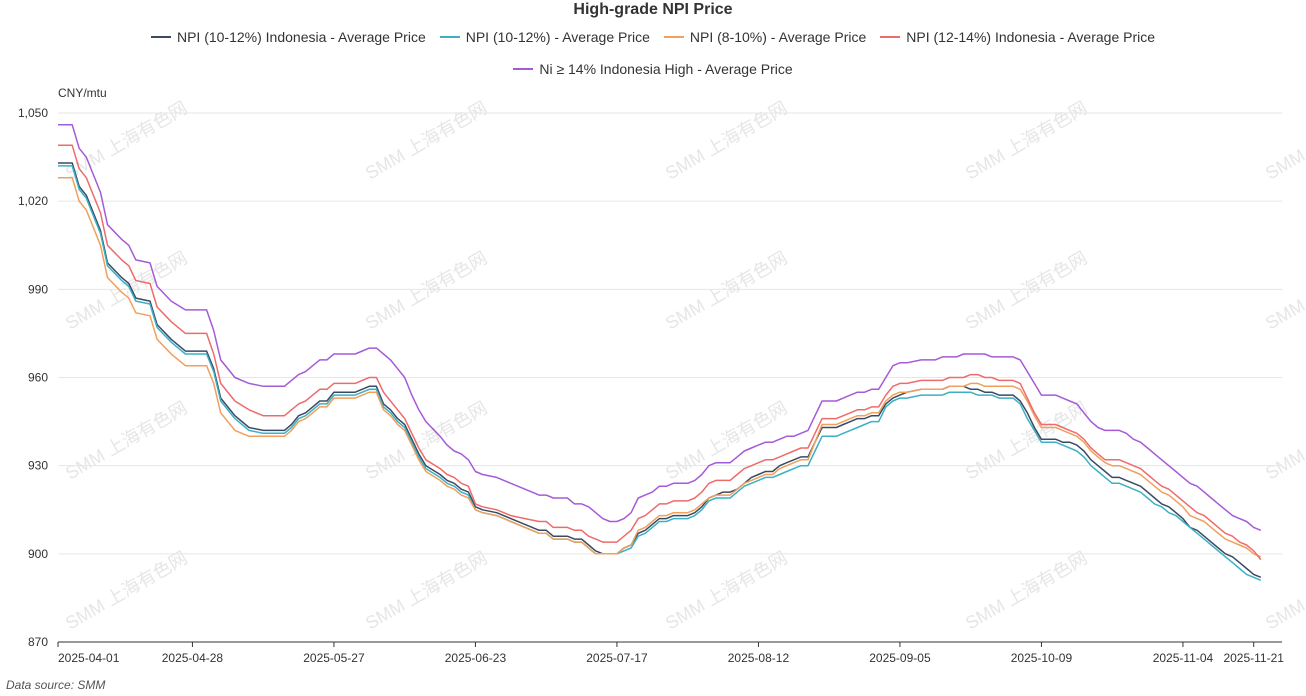  I want to click on y-tick-label: 930, so click(38, 466).